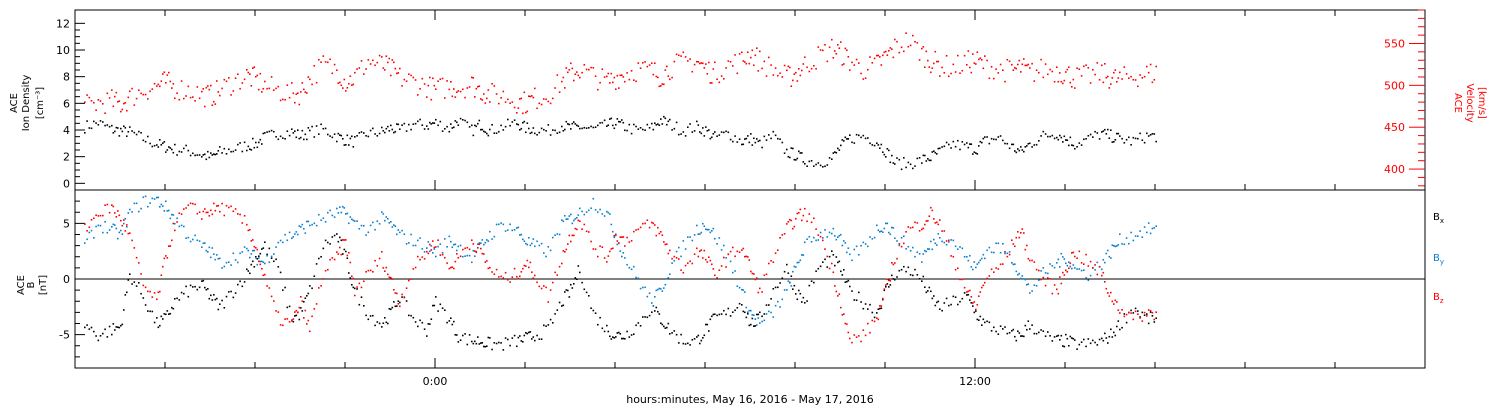 This screenshot has width=1500, height=410. I want to click on density-tick-label: 12, so click(63, 23).